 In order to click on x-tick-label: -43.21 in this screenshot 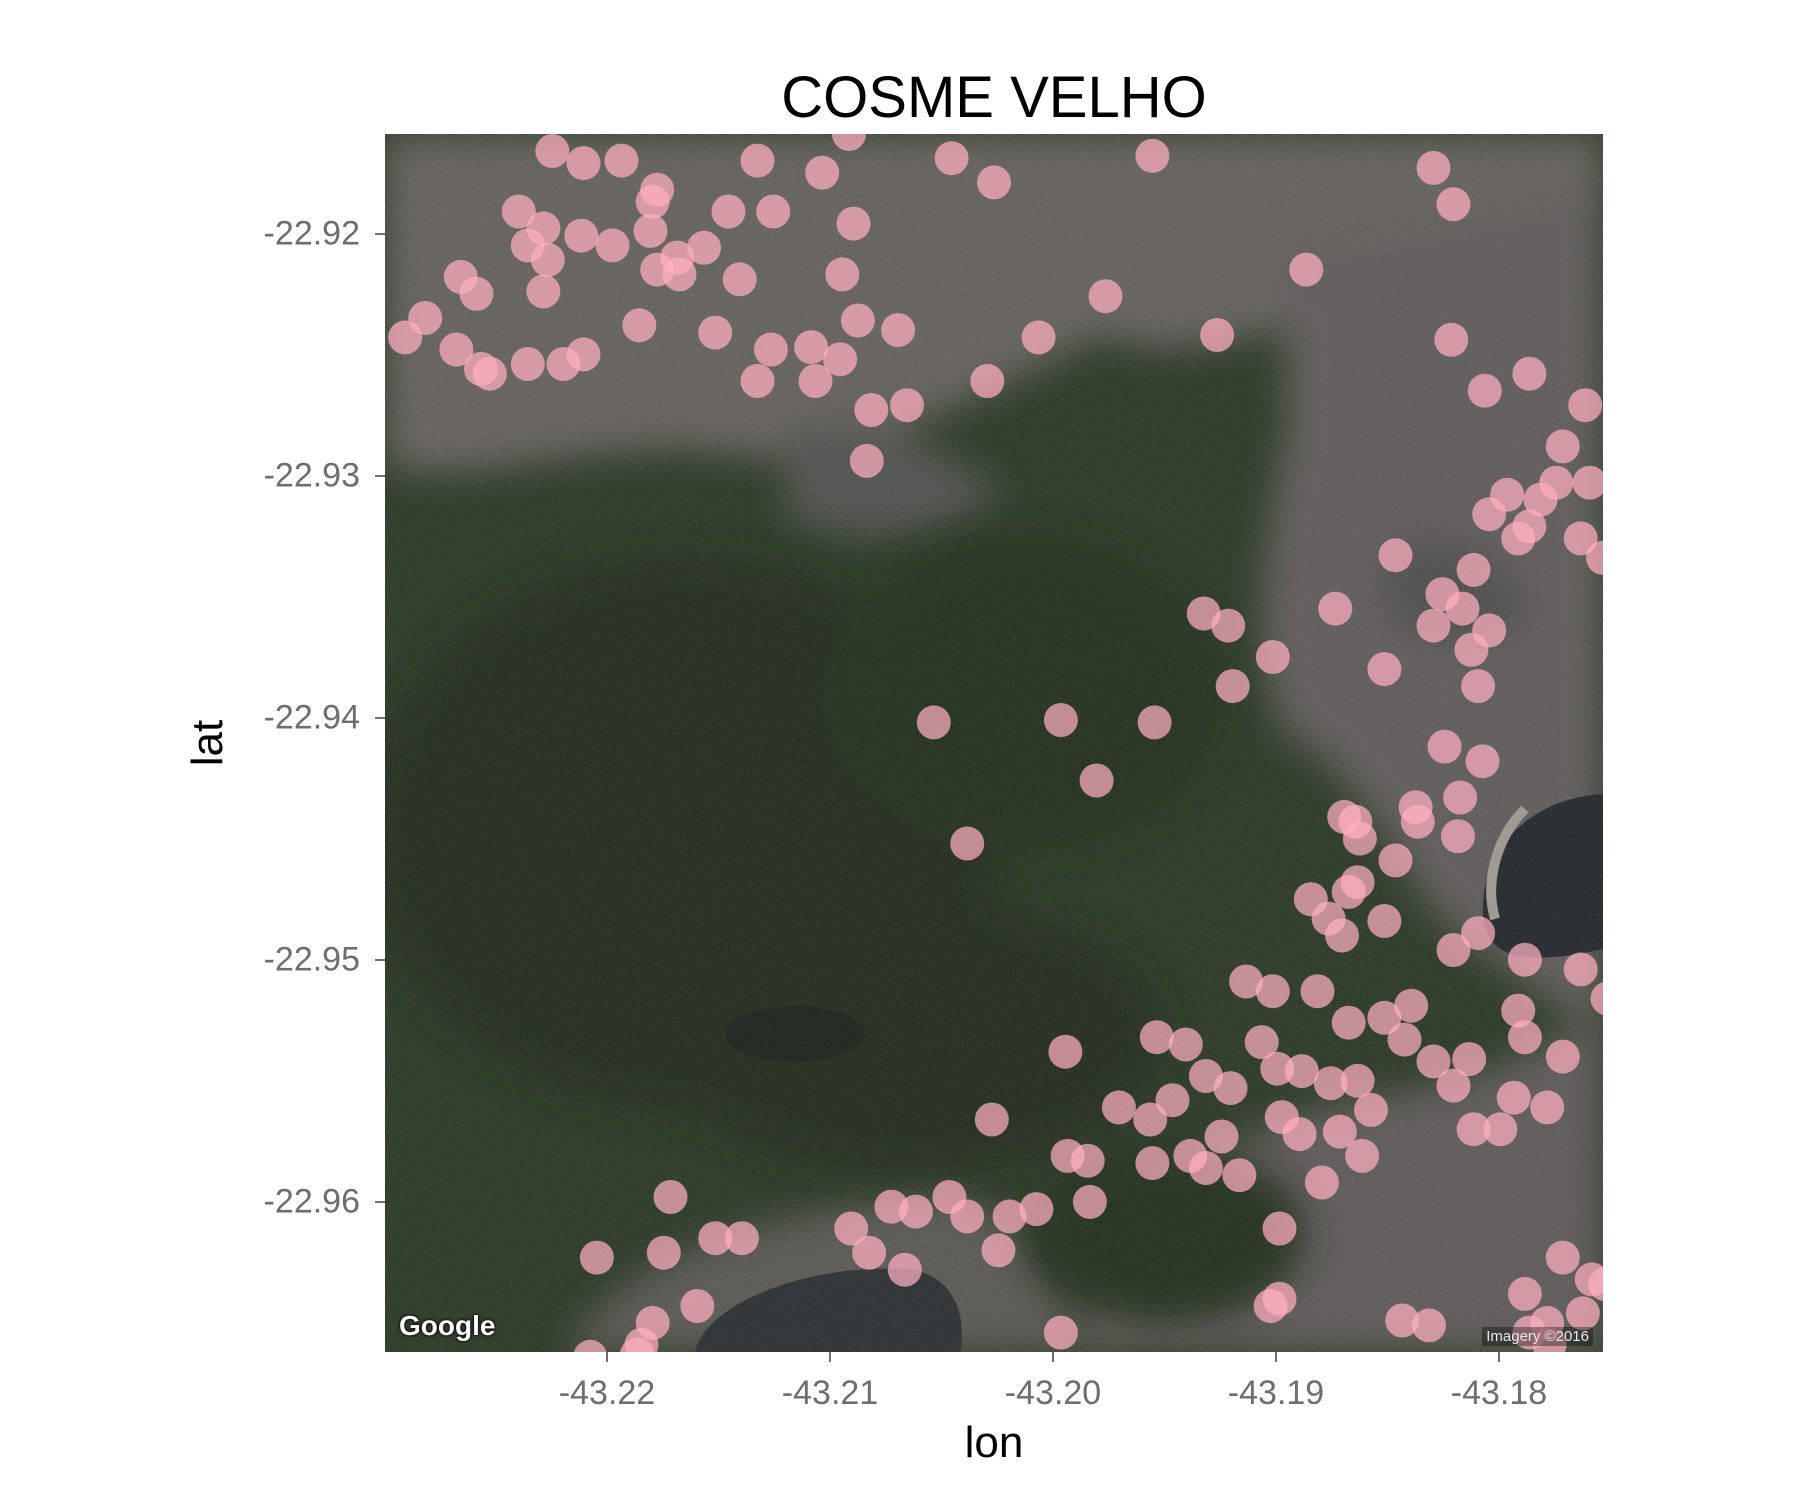, I will do `click(830, 1393)`.